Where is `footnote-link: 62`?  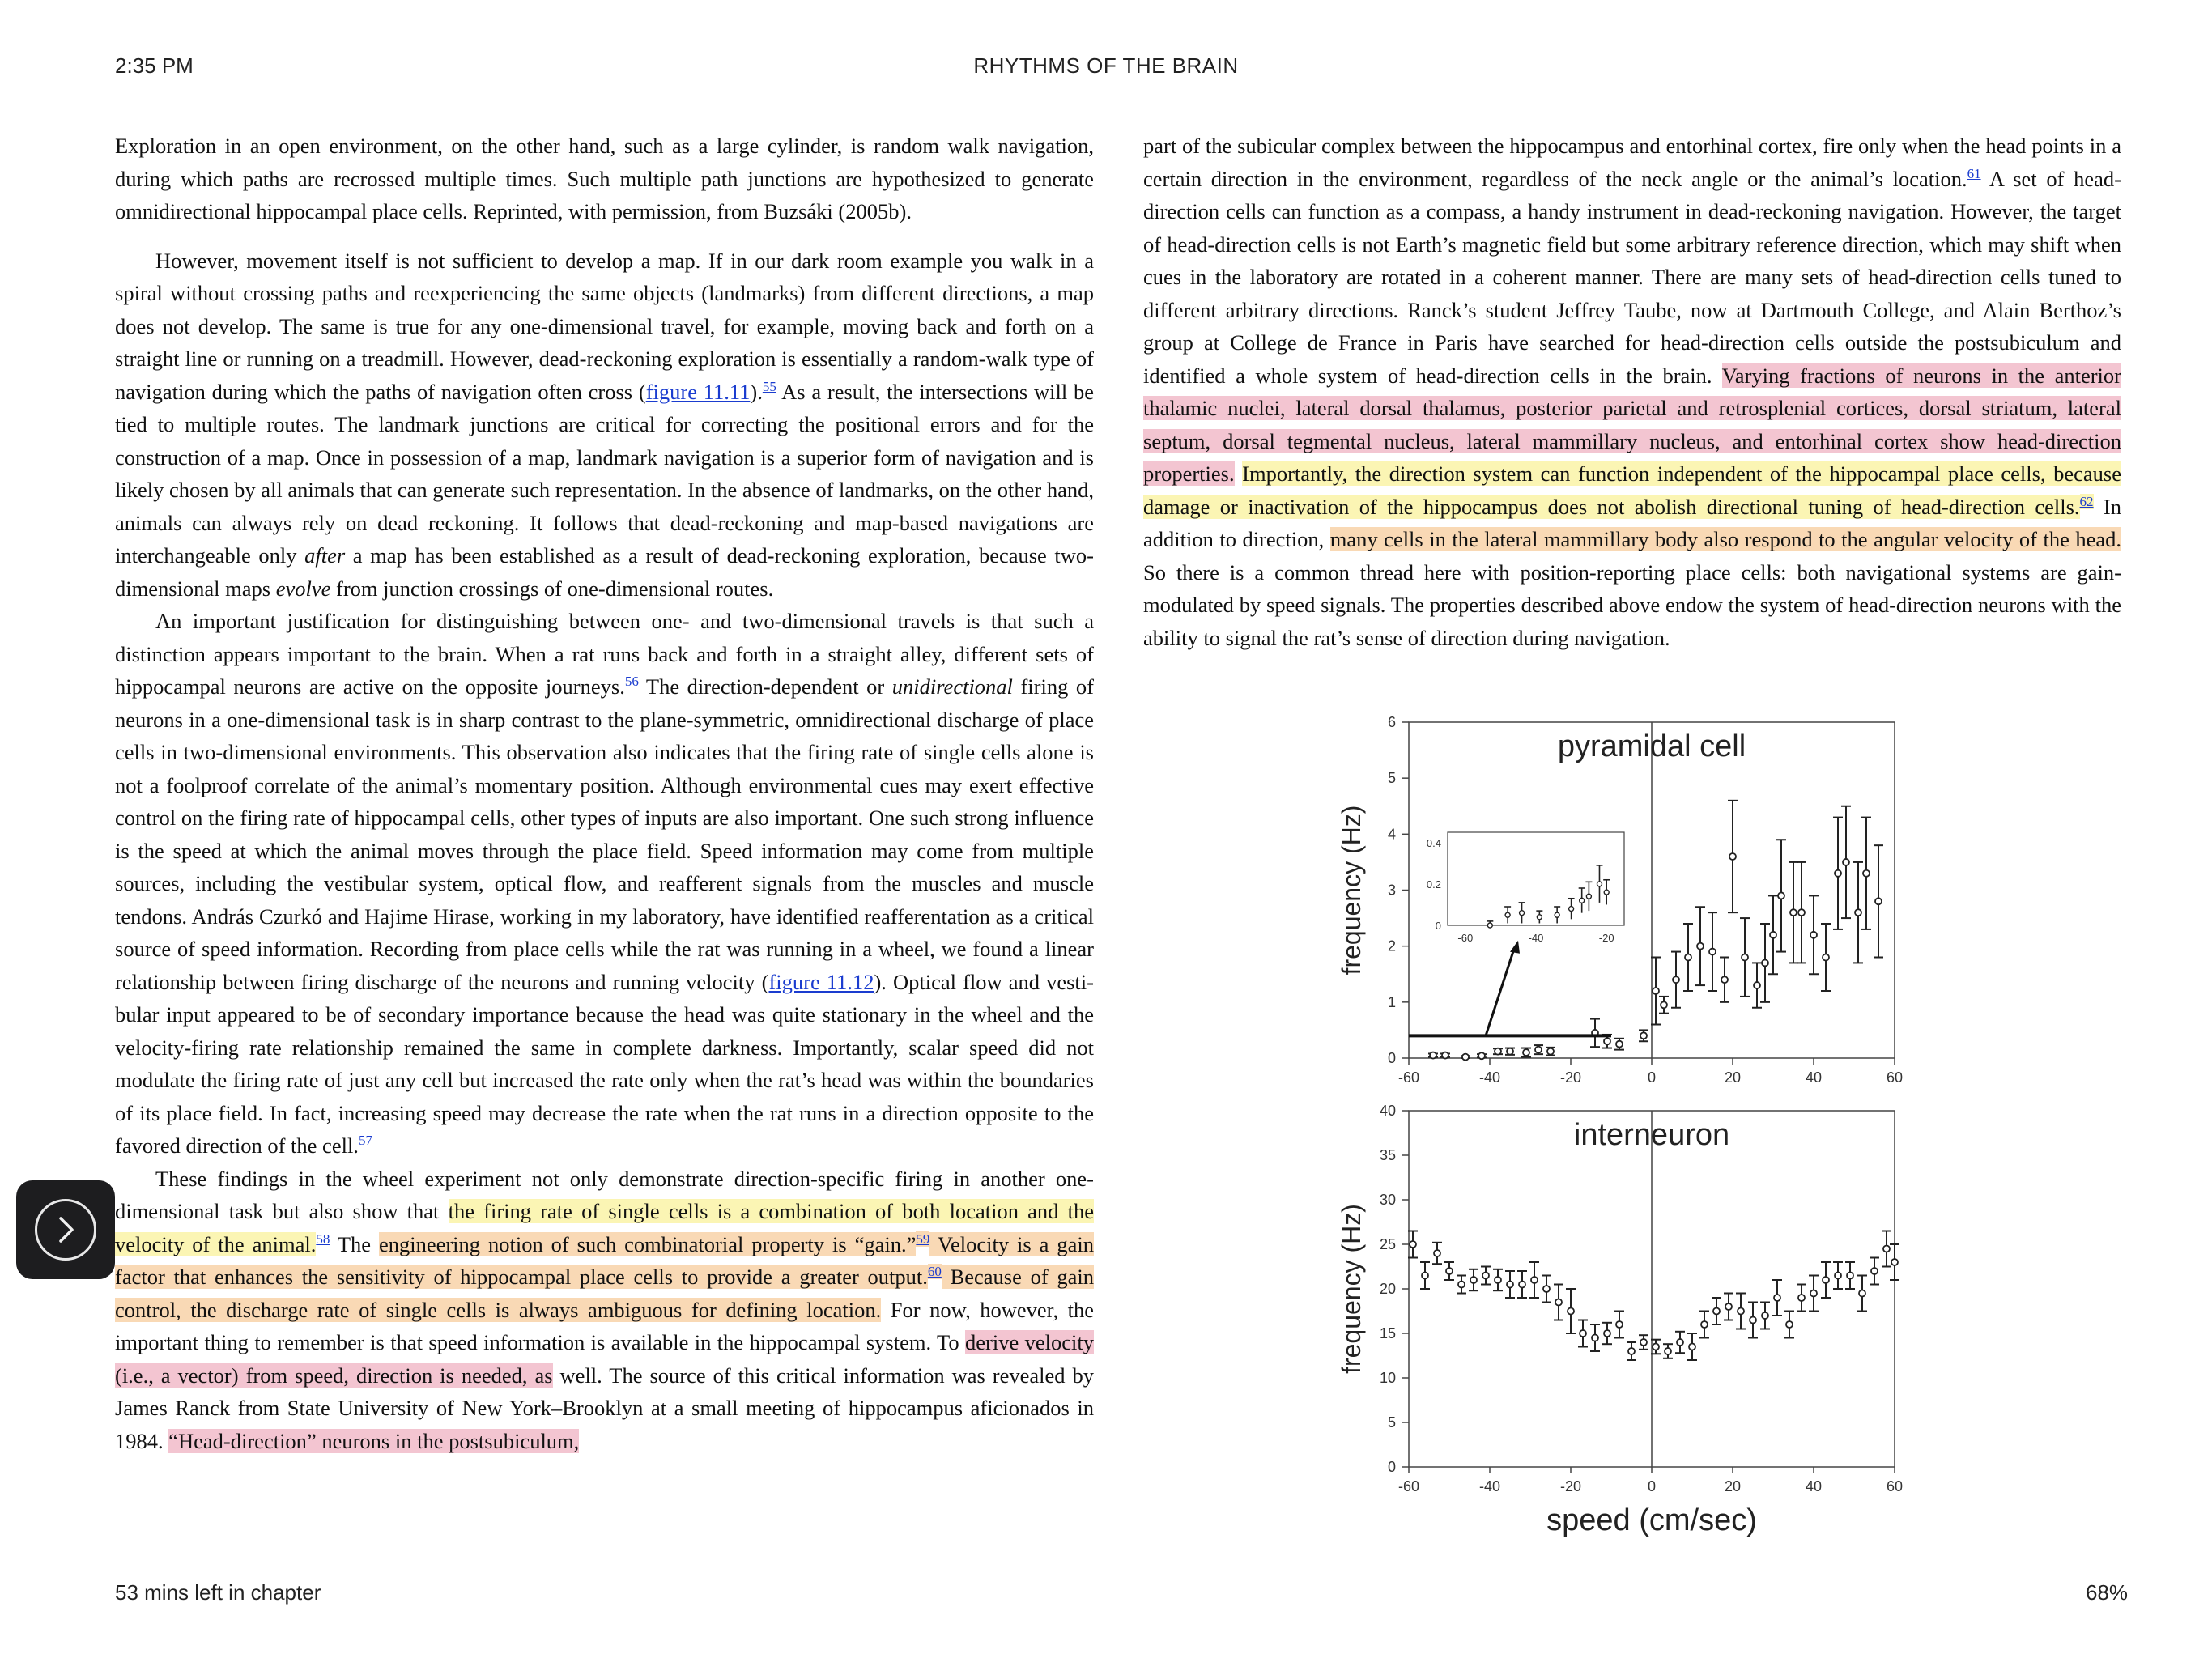 footnote-link: 62 is located at coordinates (2086, 501).